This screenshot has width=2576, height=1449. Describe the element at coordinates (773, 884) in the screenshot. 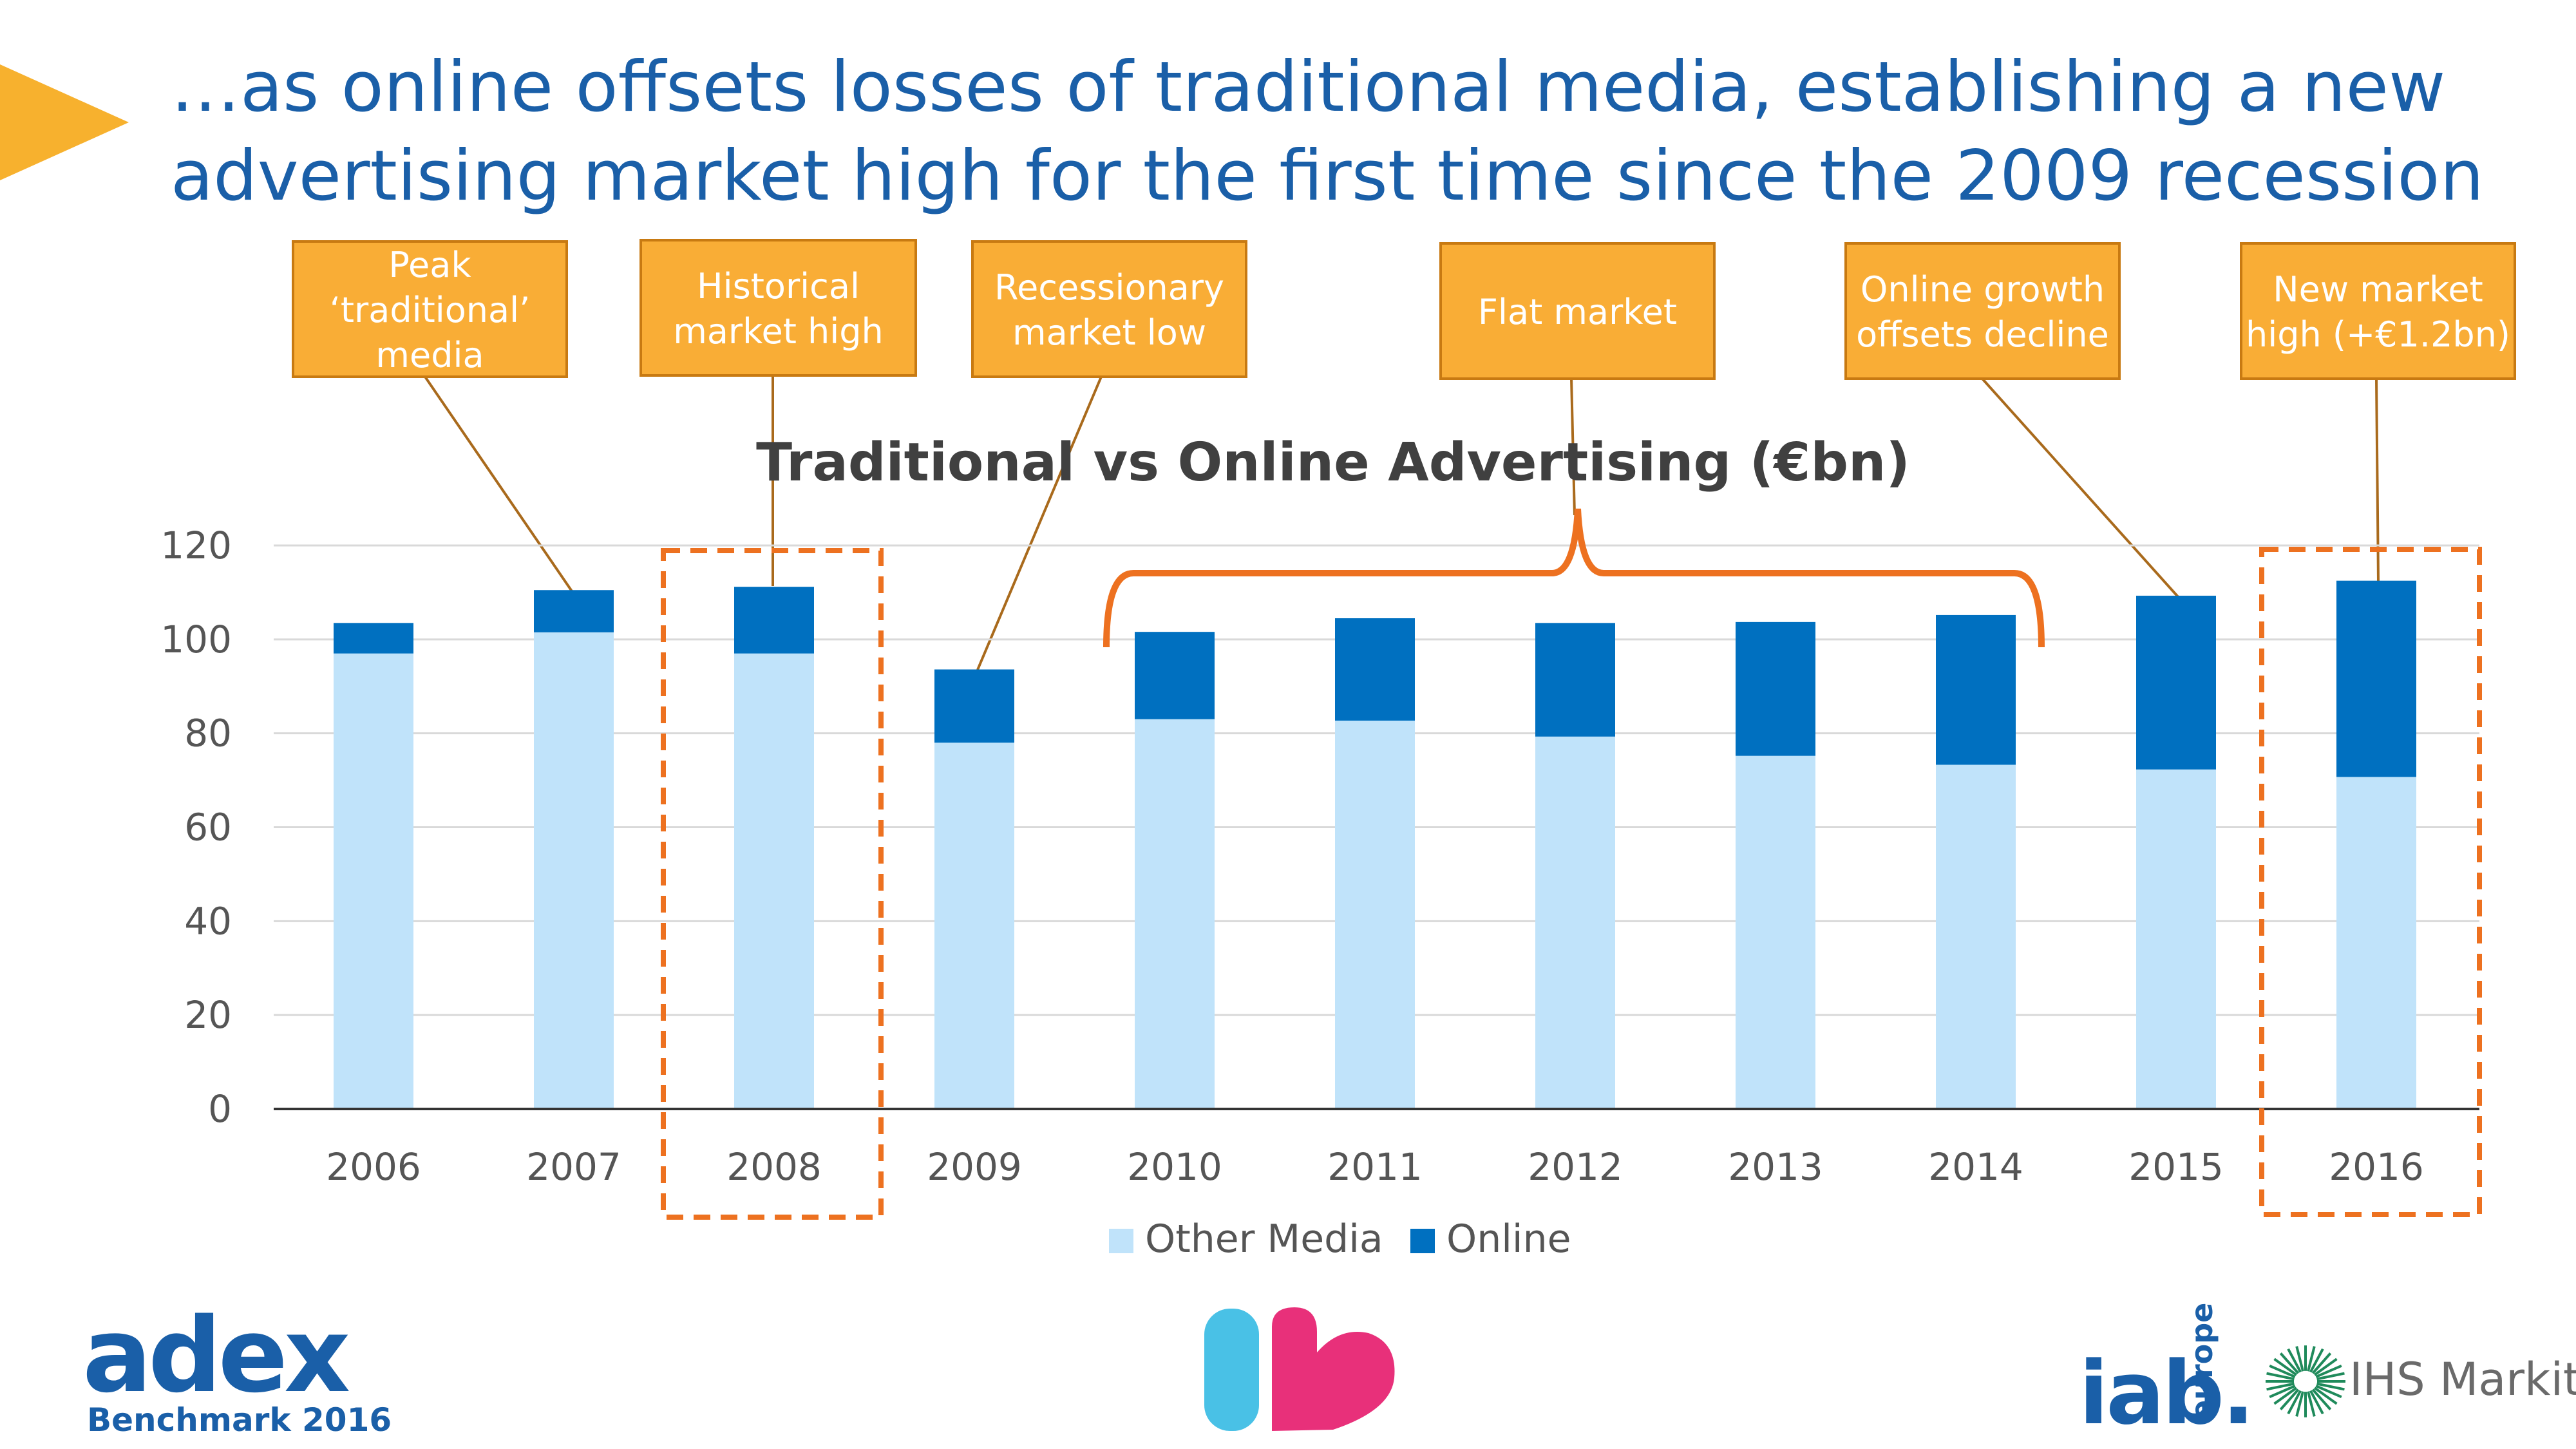

I see `highlight-box-2008` at that location.